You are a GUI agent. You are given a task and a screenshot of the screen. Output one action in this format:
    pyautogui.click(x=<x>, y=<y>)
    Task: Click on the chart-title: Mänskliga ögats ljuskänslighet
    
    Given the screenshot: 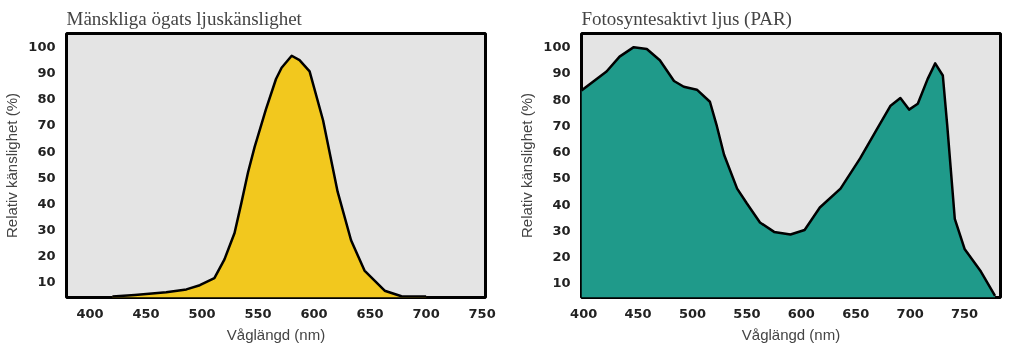 What is the action you would take?
    pyautogui.click(x=184, y=18)
    